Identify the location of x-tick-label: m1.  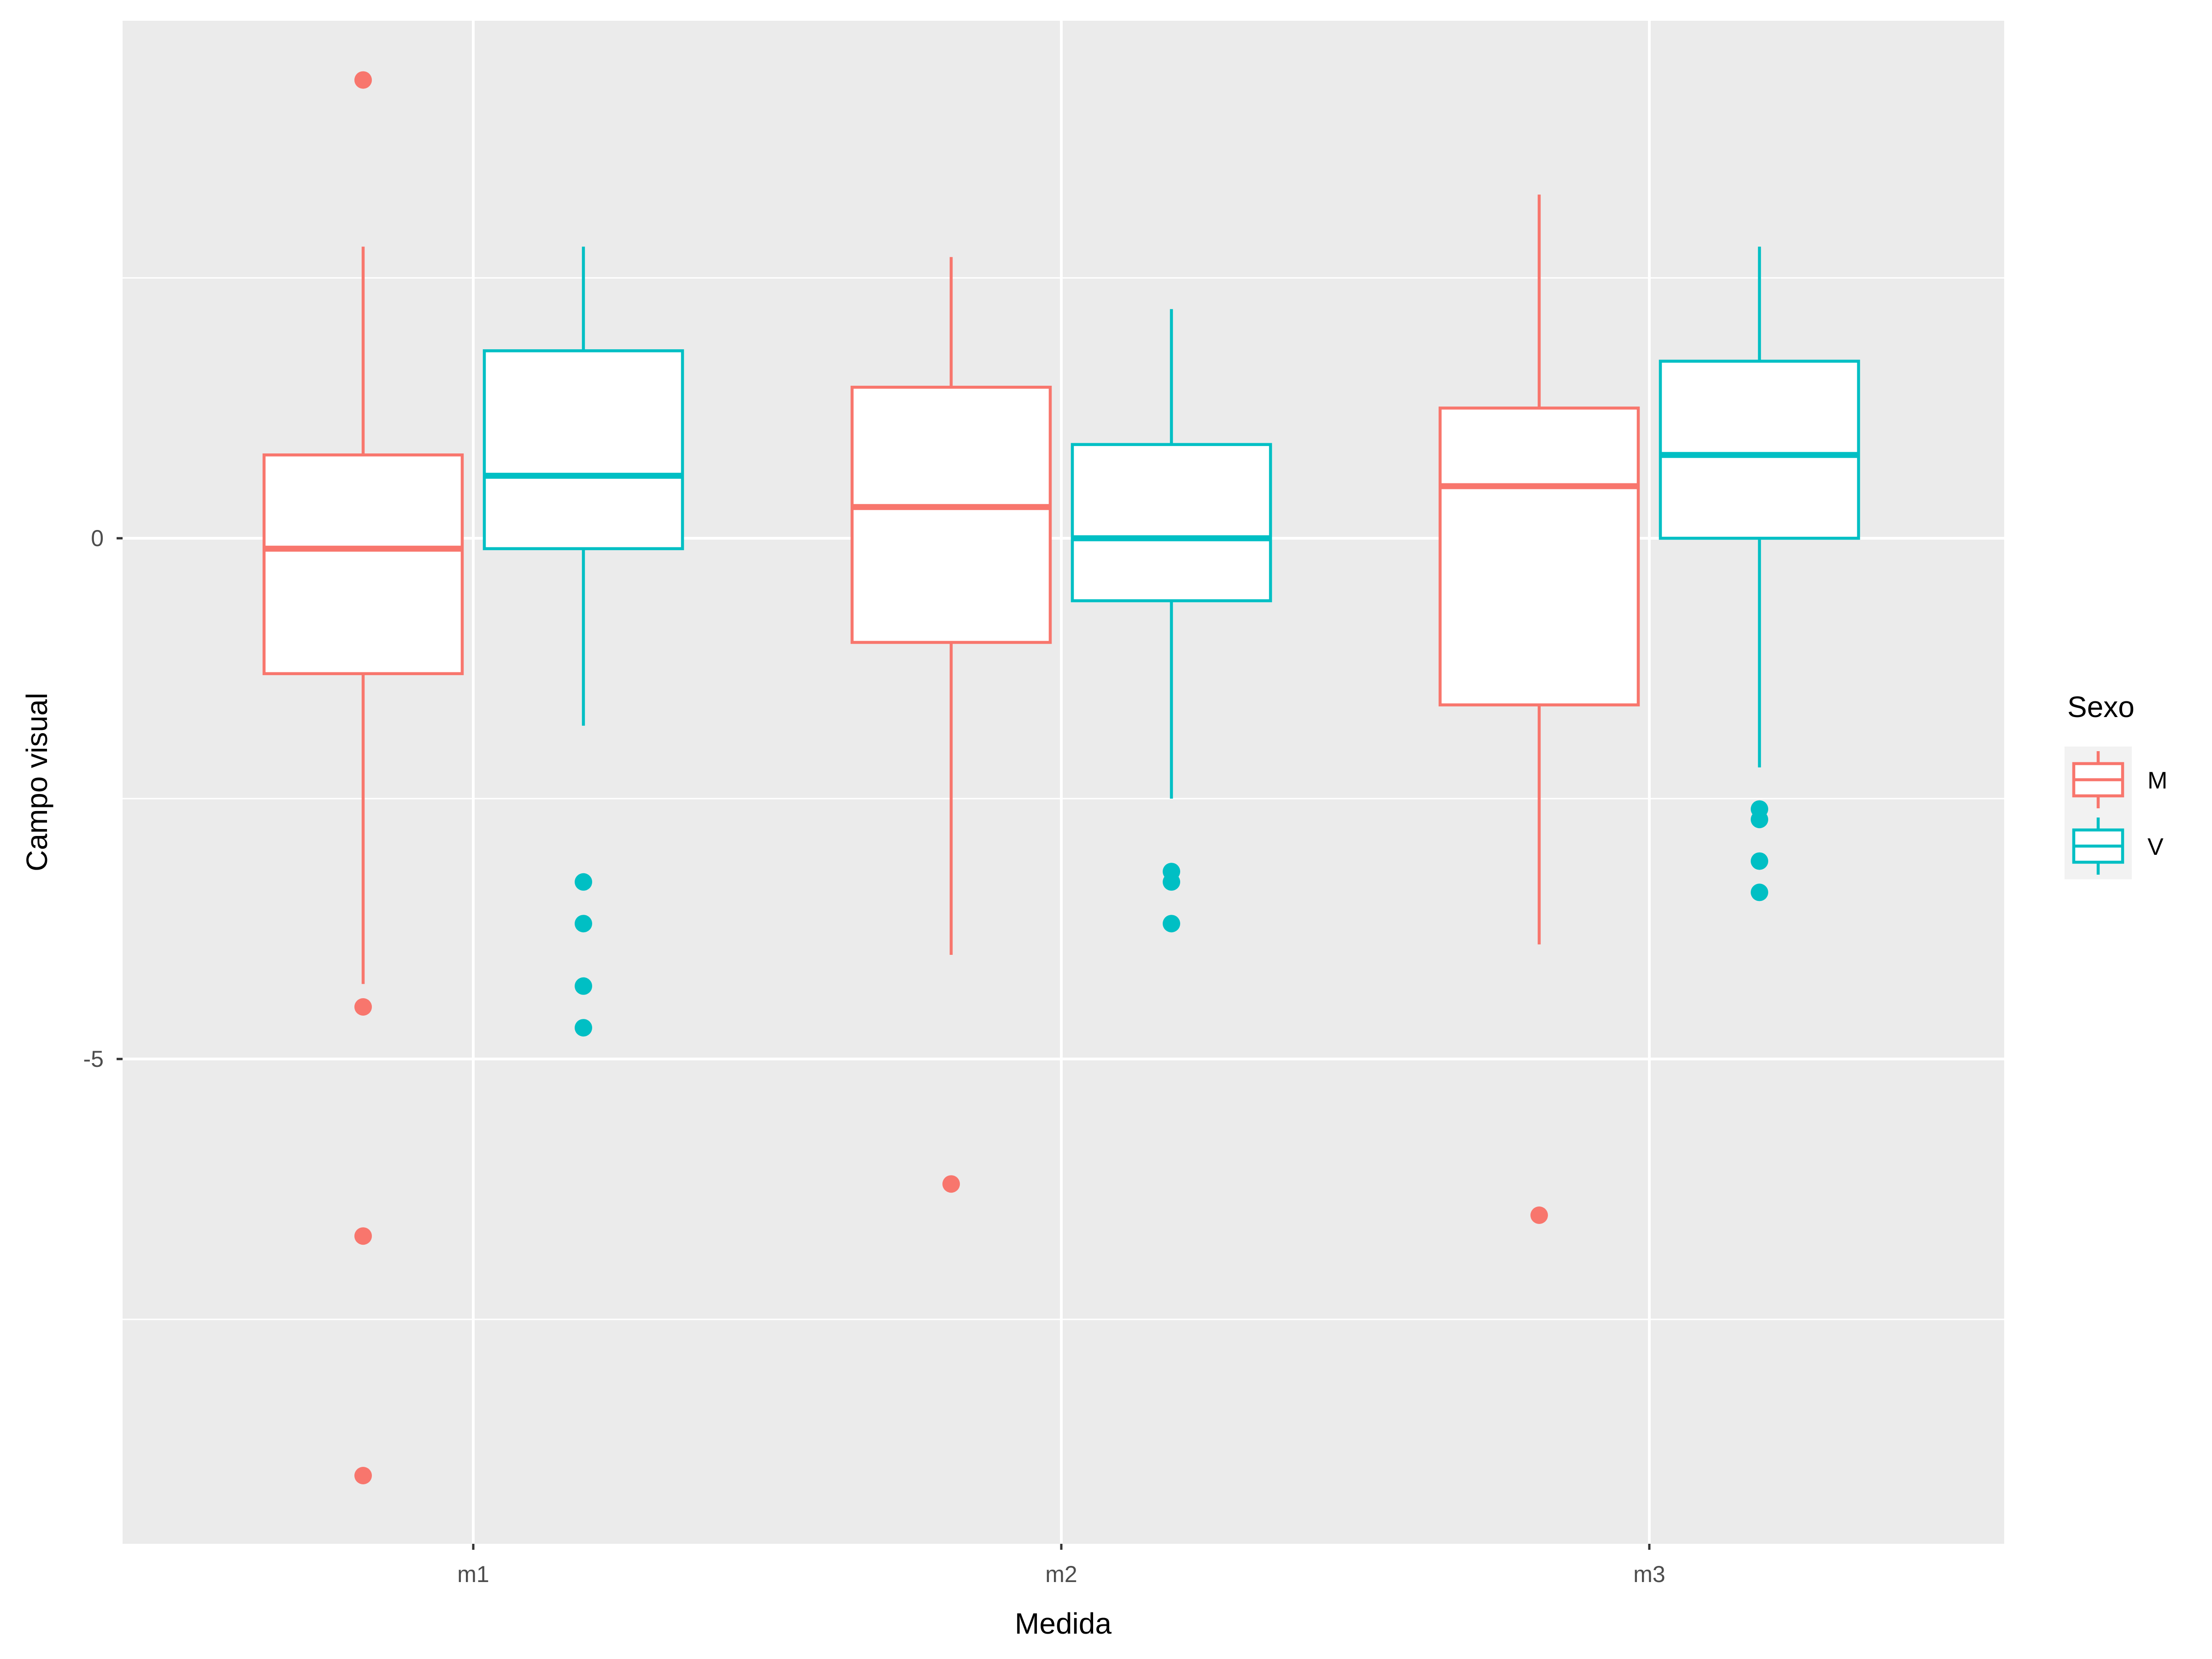
(473, 1574).